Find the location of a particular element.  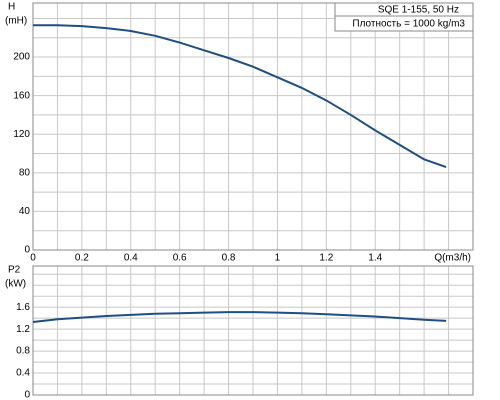

chart-title: SQE 1-155, 50 Hz is located at coordinates (418, 10).